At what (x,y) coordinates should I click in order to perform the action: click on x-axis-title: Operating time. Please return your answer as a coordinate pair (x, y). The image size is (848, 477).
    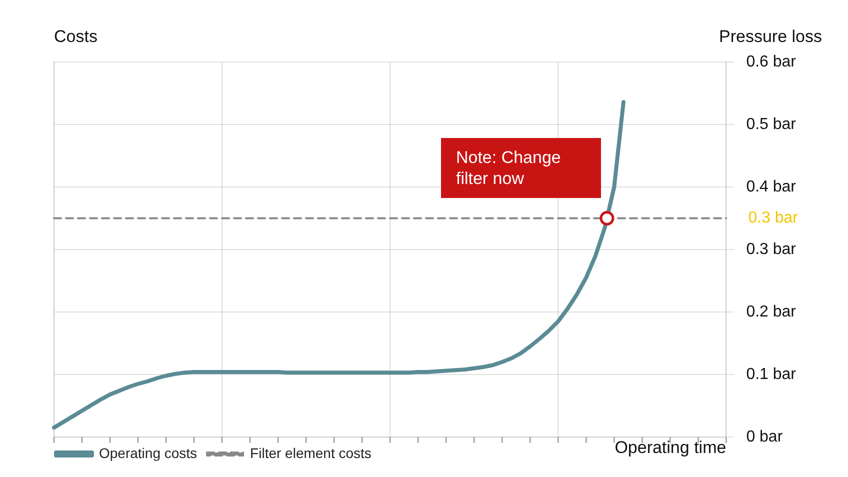
    Looking at the image, I should click on (670, 447).